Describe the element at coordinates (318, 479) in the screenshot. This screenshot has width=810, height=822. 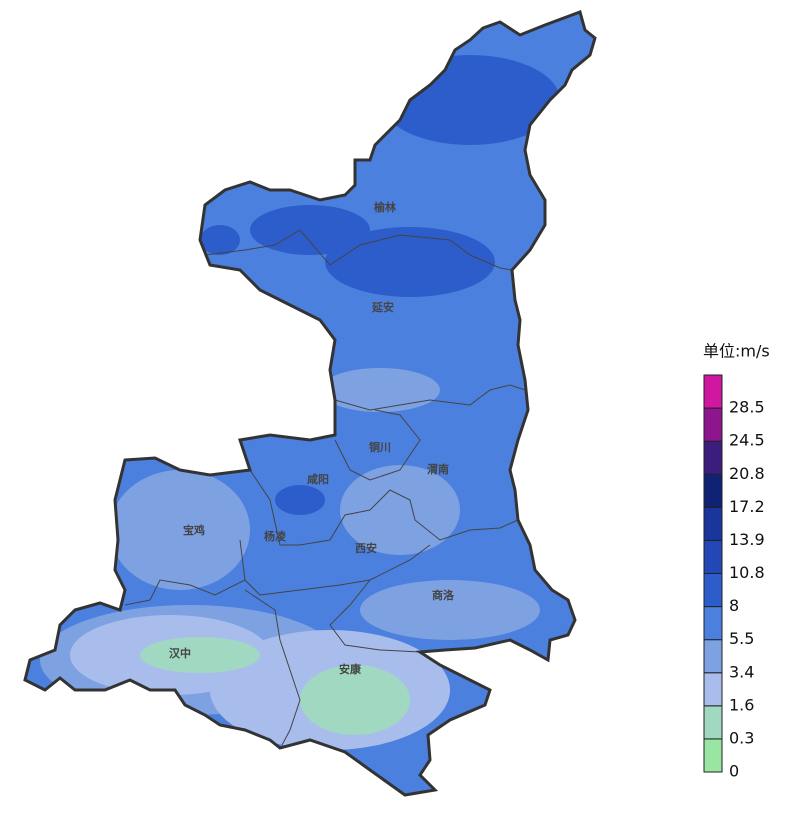
I see `city-label: 咸阳` at that location.